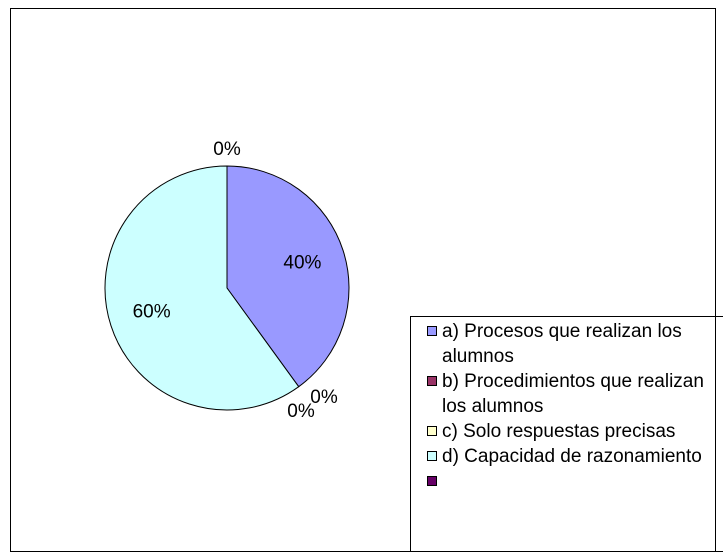  I want to click on data-label: 60%, so click(152, 312).